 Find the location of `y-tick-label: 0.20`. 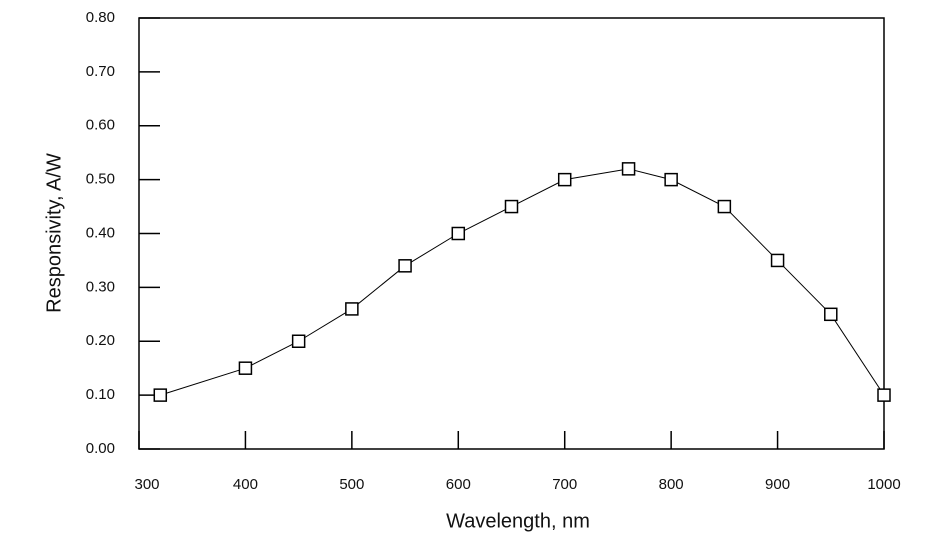

y-tick-label: 0.20 is located at coordinates (100, 340).